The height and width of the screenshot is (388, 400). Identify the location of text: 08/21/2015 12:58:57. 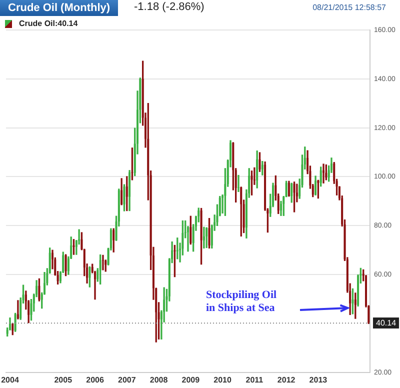
(349, 7).